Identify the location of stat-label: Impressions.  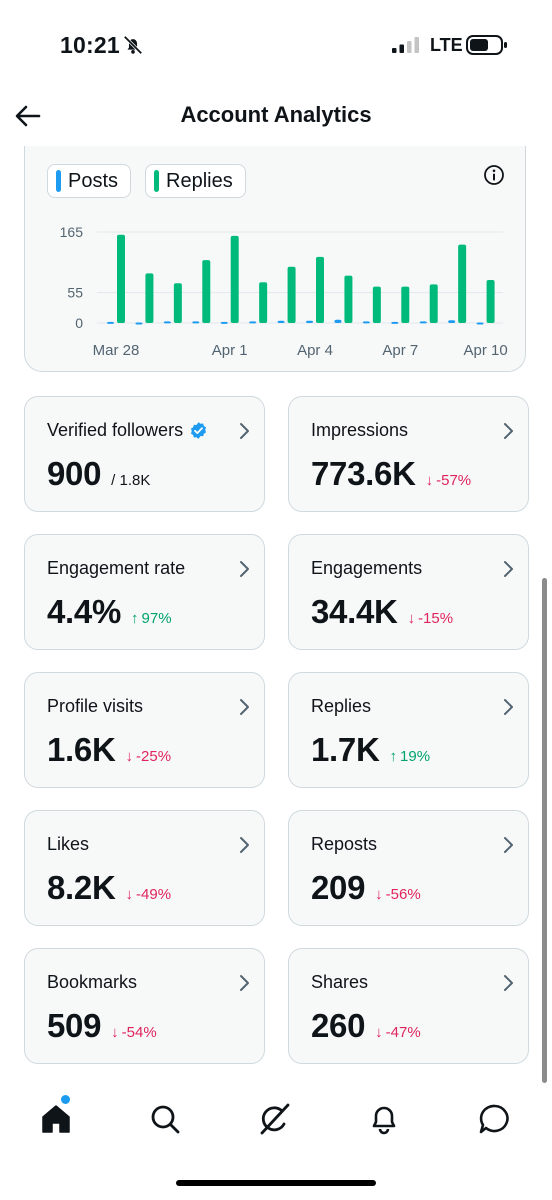
(359, 430).